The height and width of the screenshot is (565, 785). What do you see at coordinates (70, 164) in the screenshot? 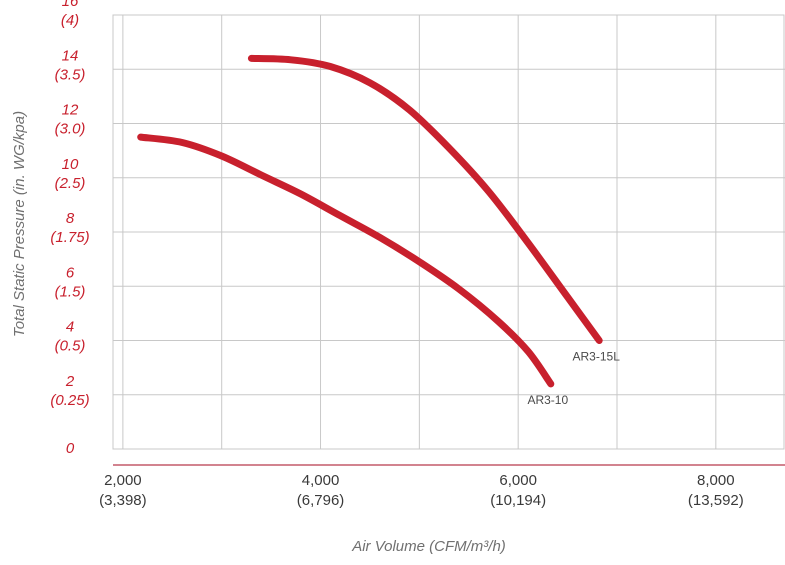
I see `y-tick-label: 10` at bounding box center [70, 164].